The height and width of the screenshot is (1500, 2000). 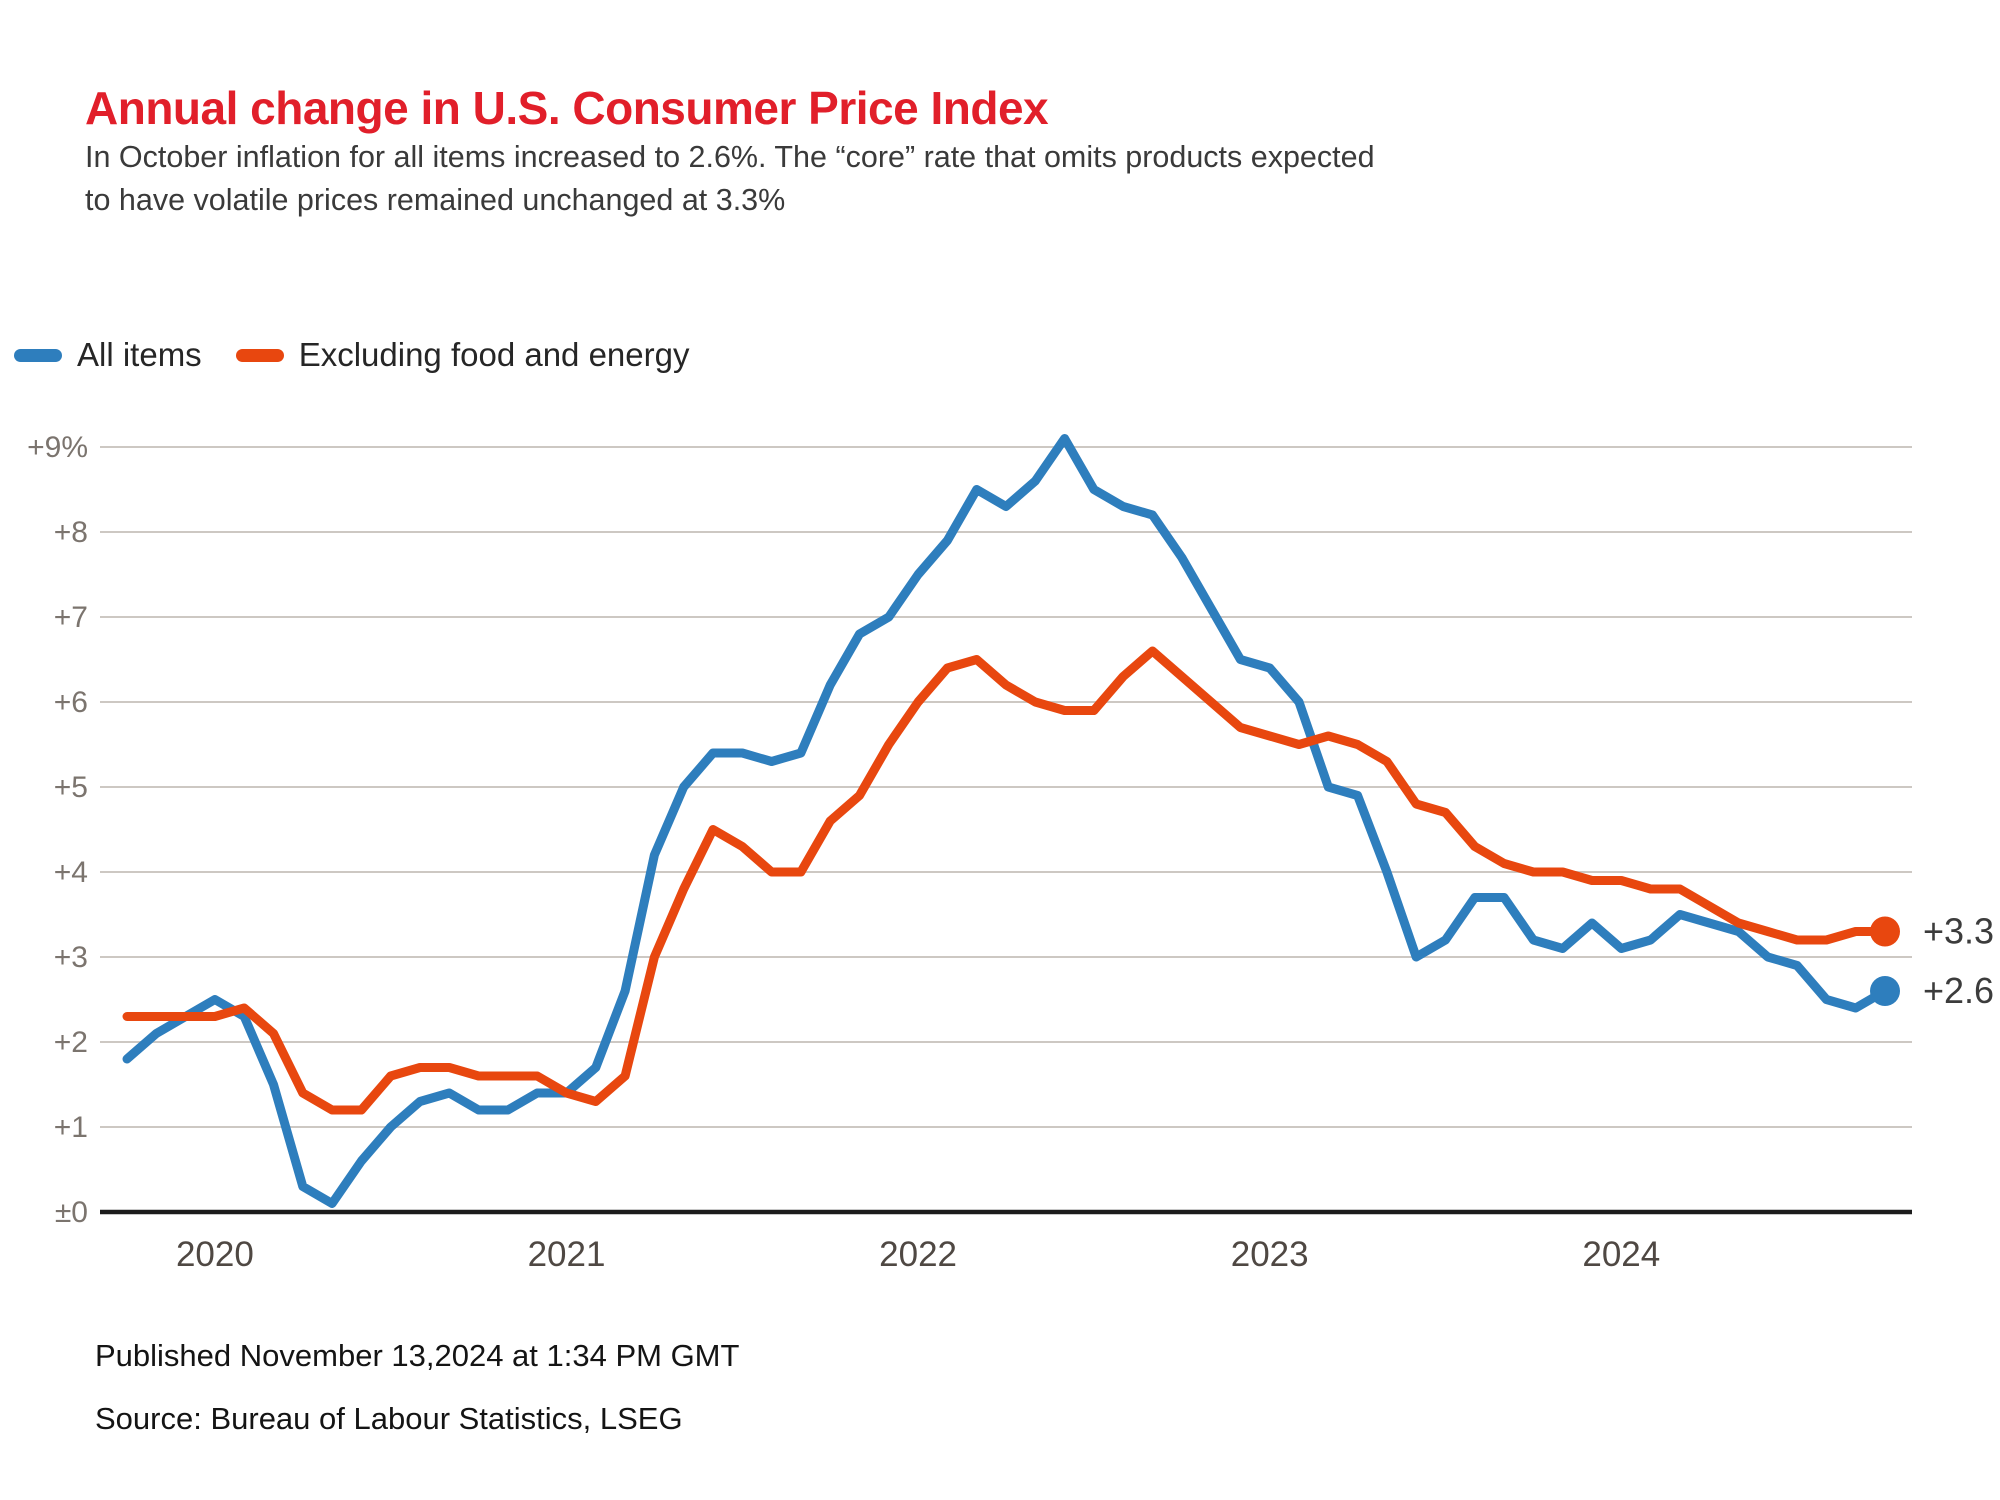 What do you see at coordinates (259, 355) in the screenshot?
I see `core-swatch-icon` at bounding box center [259, 355].